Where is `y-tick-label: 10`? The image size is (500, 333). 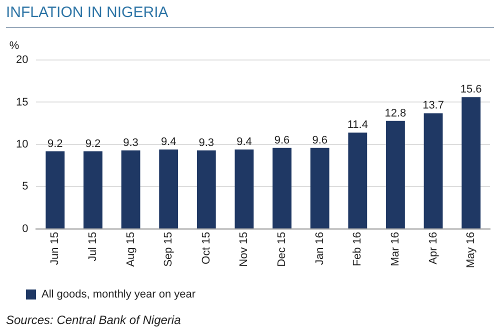
y-tick-label: 10 is located at coordinates (22, 144).